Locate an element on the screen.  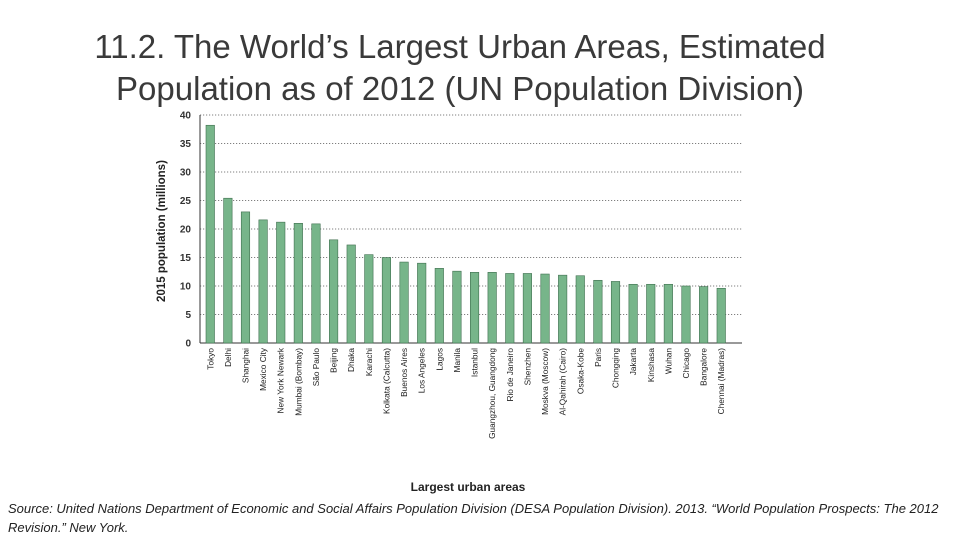
x-tick-label: Mexico City is located at coordinates (263, 369).